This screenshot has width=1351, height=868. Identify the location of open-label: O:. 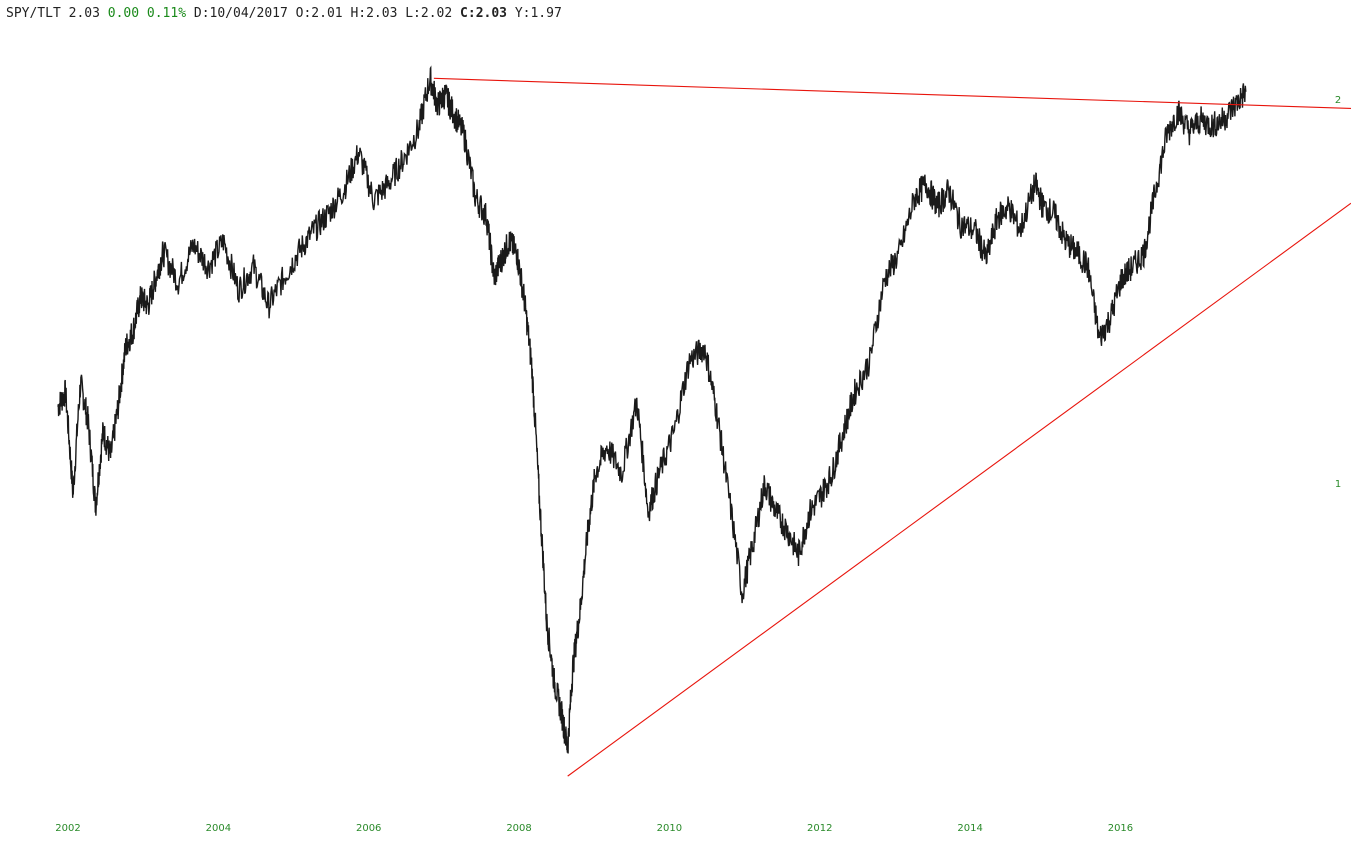
(303, 13).